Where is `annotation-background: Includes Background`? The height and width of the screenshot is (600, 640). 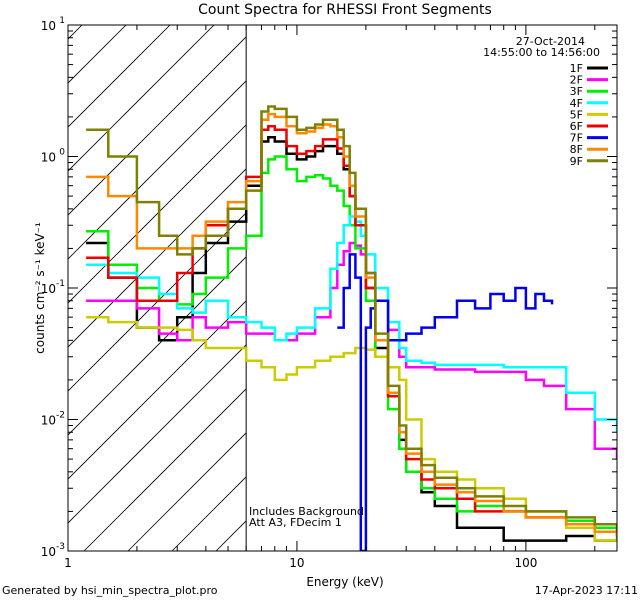 annotation-background: Includes Background is located at coordinates (306, 511).